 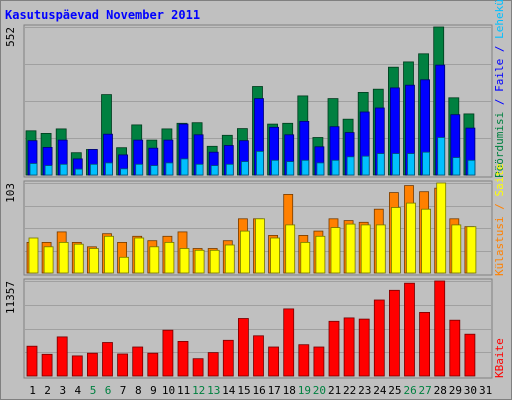 I want to click on right-legend-bottom: KBaite, so click(x=499, y=358).